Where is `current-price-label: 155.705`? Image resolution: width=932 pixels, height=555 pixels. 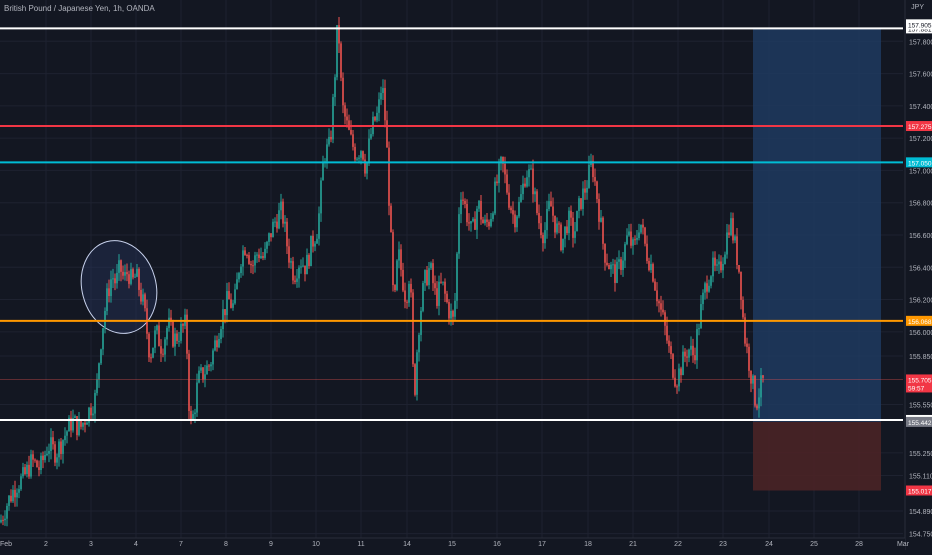 current-price-label: 155.705 is located at coordinates (920, 380).